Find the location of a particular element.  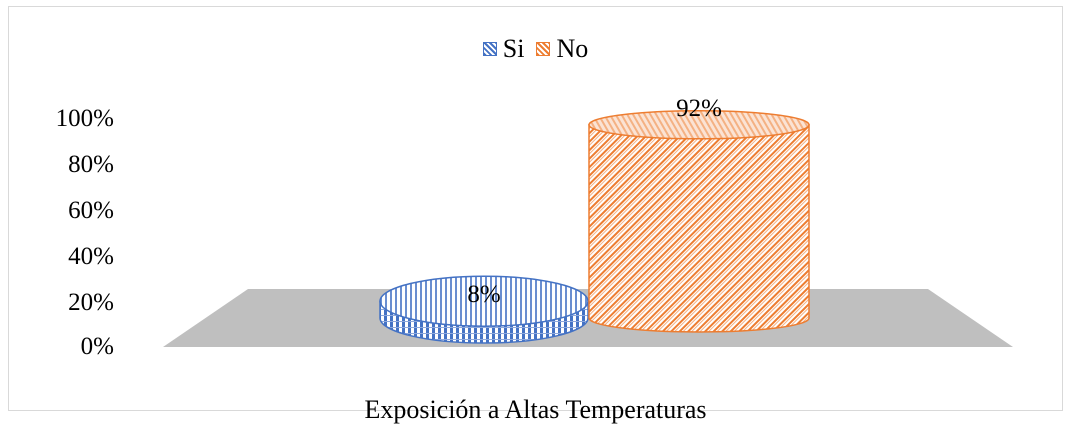

legend-label-no: No is located at coordinates (572, 49).